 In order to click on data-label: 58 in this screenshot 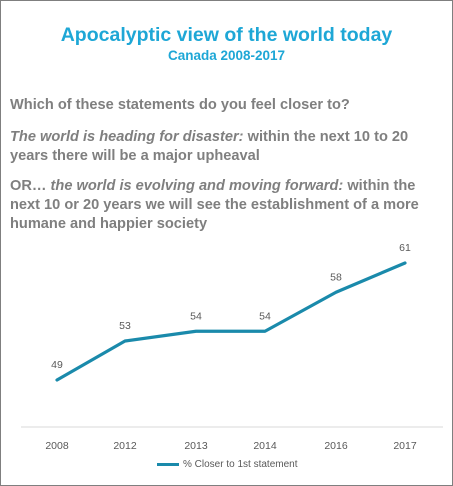, I will do `click(336, 277)`.